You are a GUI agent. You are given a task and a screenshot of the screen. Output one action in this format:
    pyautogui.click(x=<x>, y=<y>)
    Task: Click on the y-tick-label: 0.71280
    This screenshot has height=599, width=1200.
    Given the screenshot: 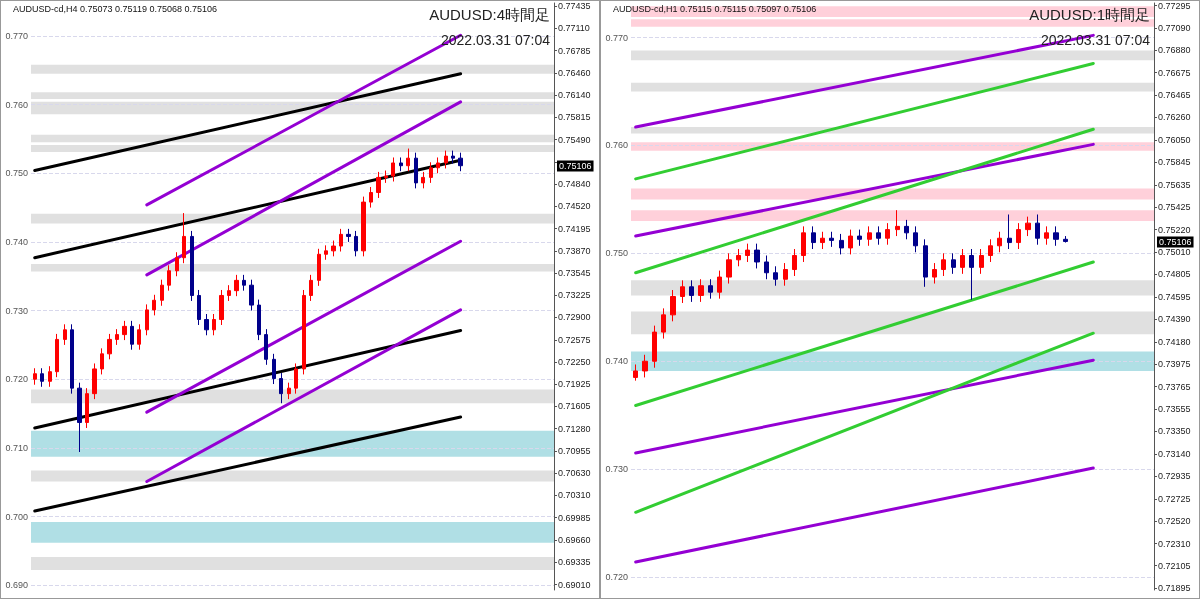 What is the action you would take?
    pyautogui.click(x=574, y=428)
    